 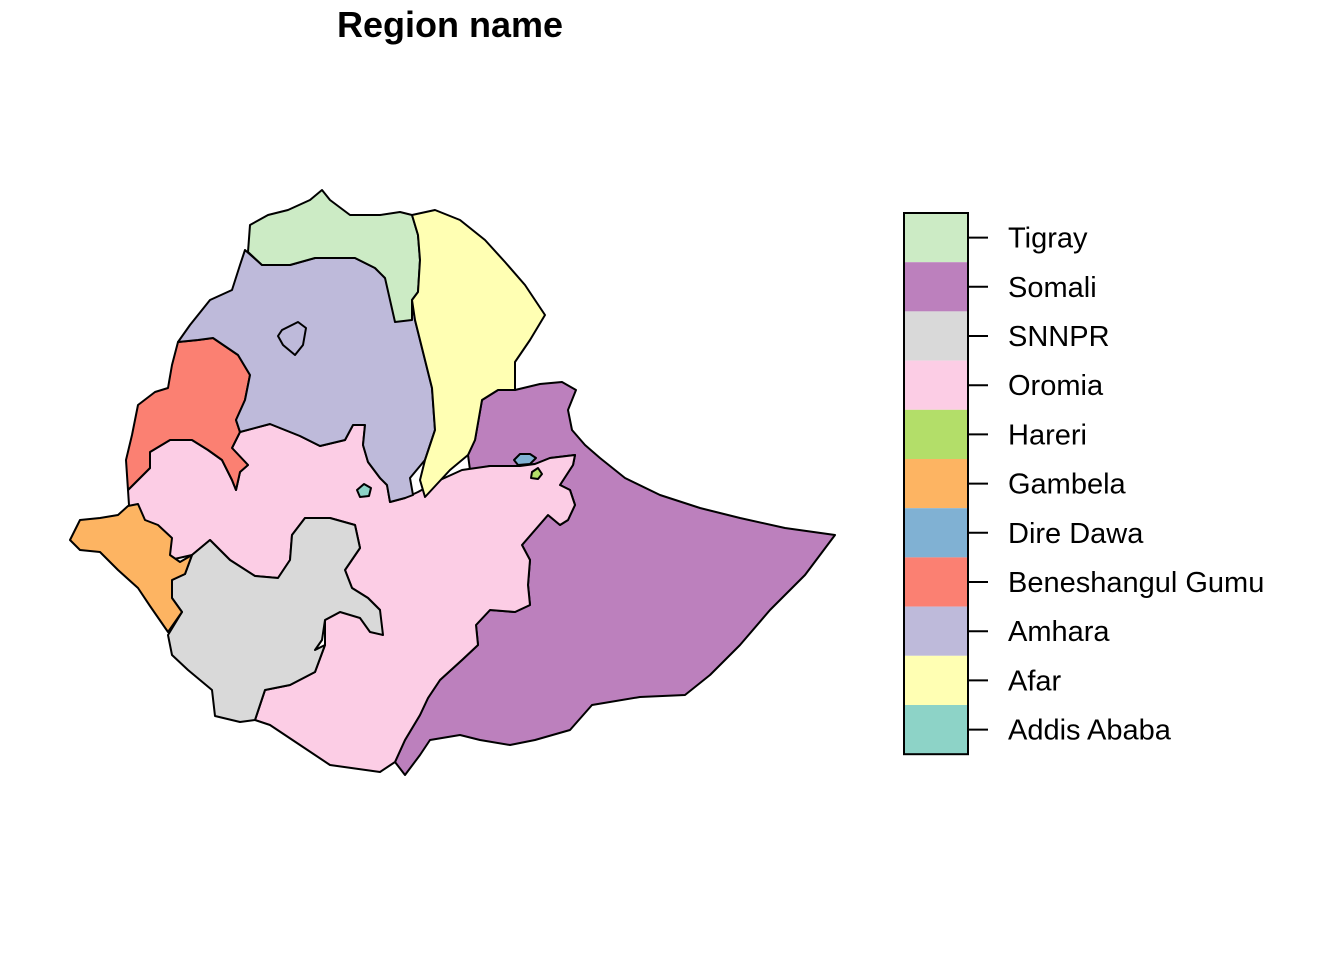 I want to click on legend-swatch-beneshangul-gumu, so click(x=936, y=582).